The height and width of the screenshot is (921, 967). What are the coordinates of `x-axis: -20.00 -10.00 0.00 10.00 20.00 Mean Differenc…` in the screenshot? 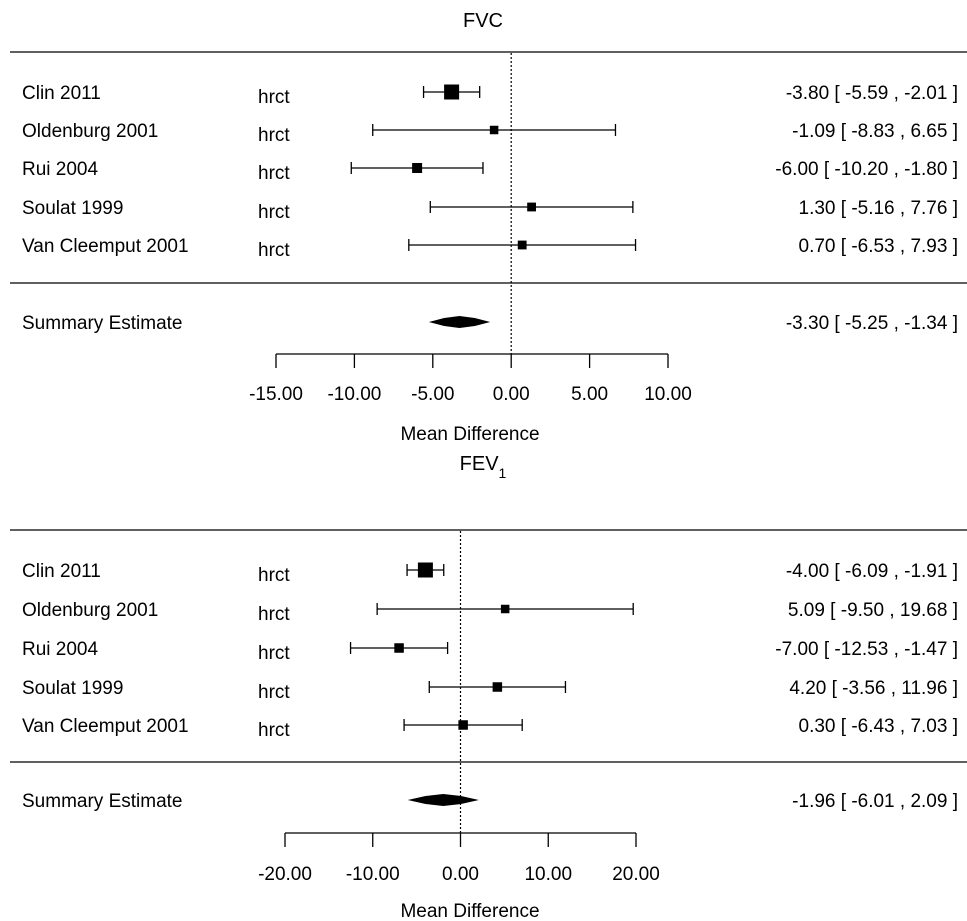 It's located at (459, 876).